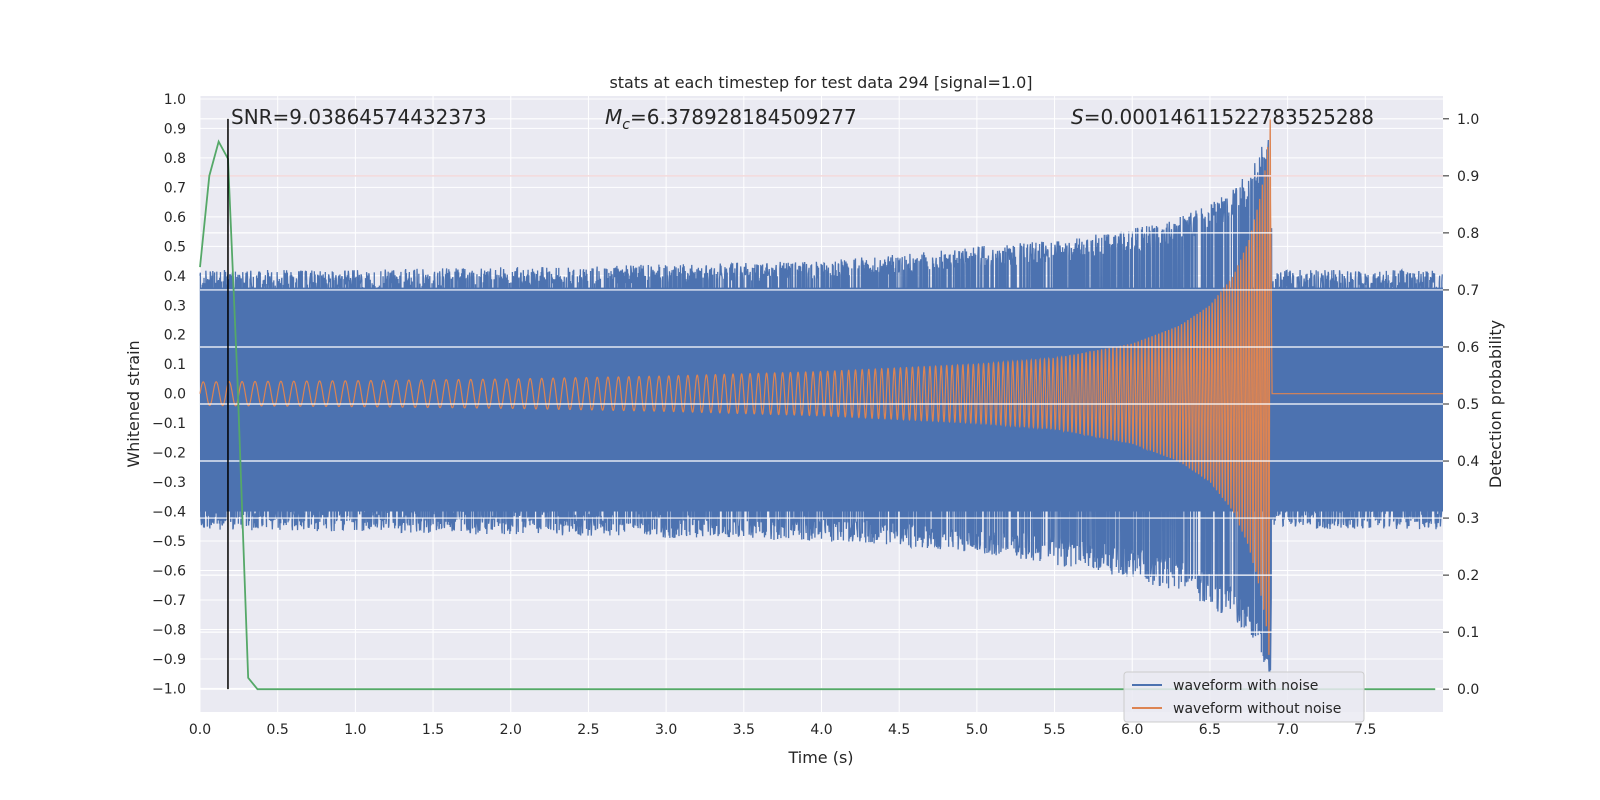 The image size is (1600, 800). What do you see at coordinates (175, 365) in the screenshot?
I see `y-left-tick-label: 0.1` at bounding box center [175, 365].